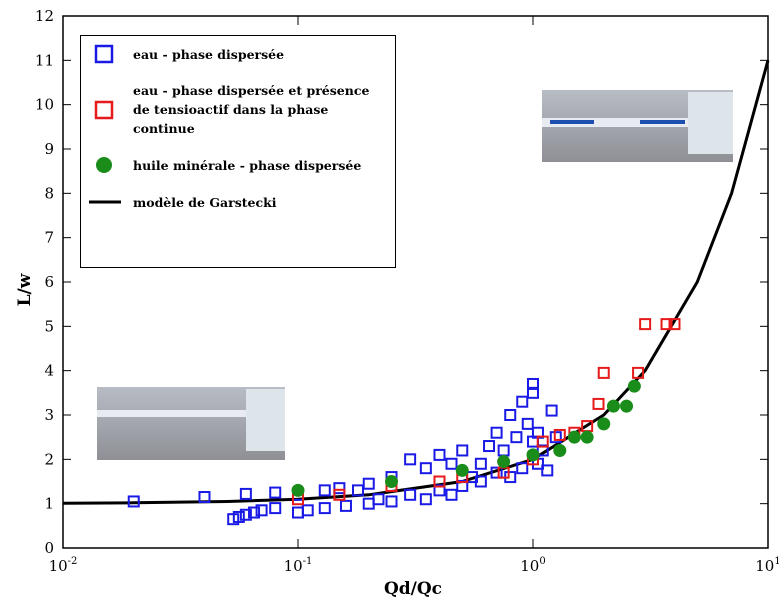 This screenshot has width=779, height=604. Describe the element at coordinates (49, 238) in the screenshot. I see `y-tick-label: 7` at that location.